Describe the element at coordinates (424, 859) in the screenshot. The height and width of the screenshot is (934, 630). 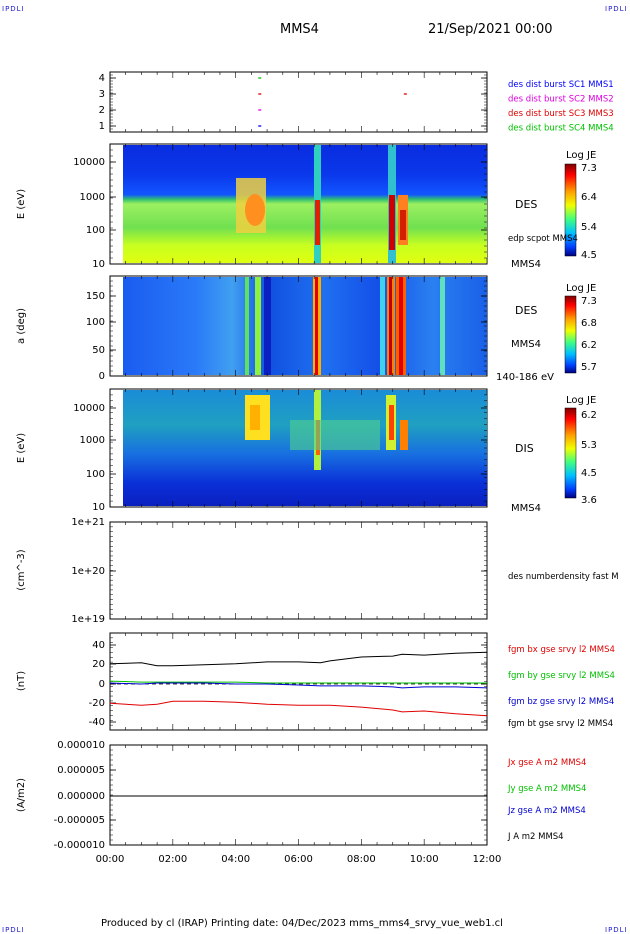
I see `xtick-label: 10:00` at that location.